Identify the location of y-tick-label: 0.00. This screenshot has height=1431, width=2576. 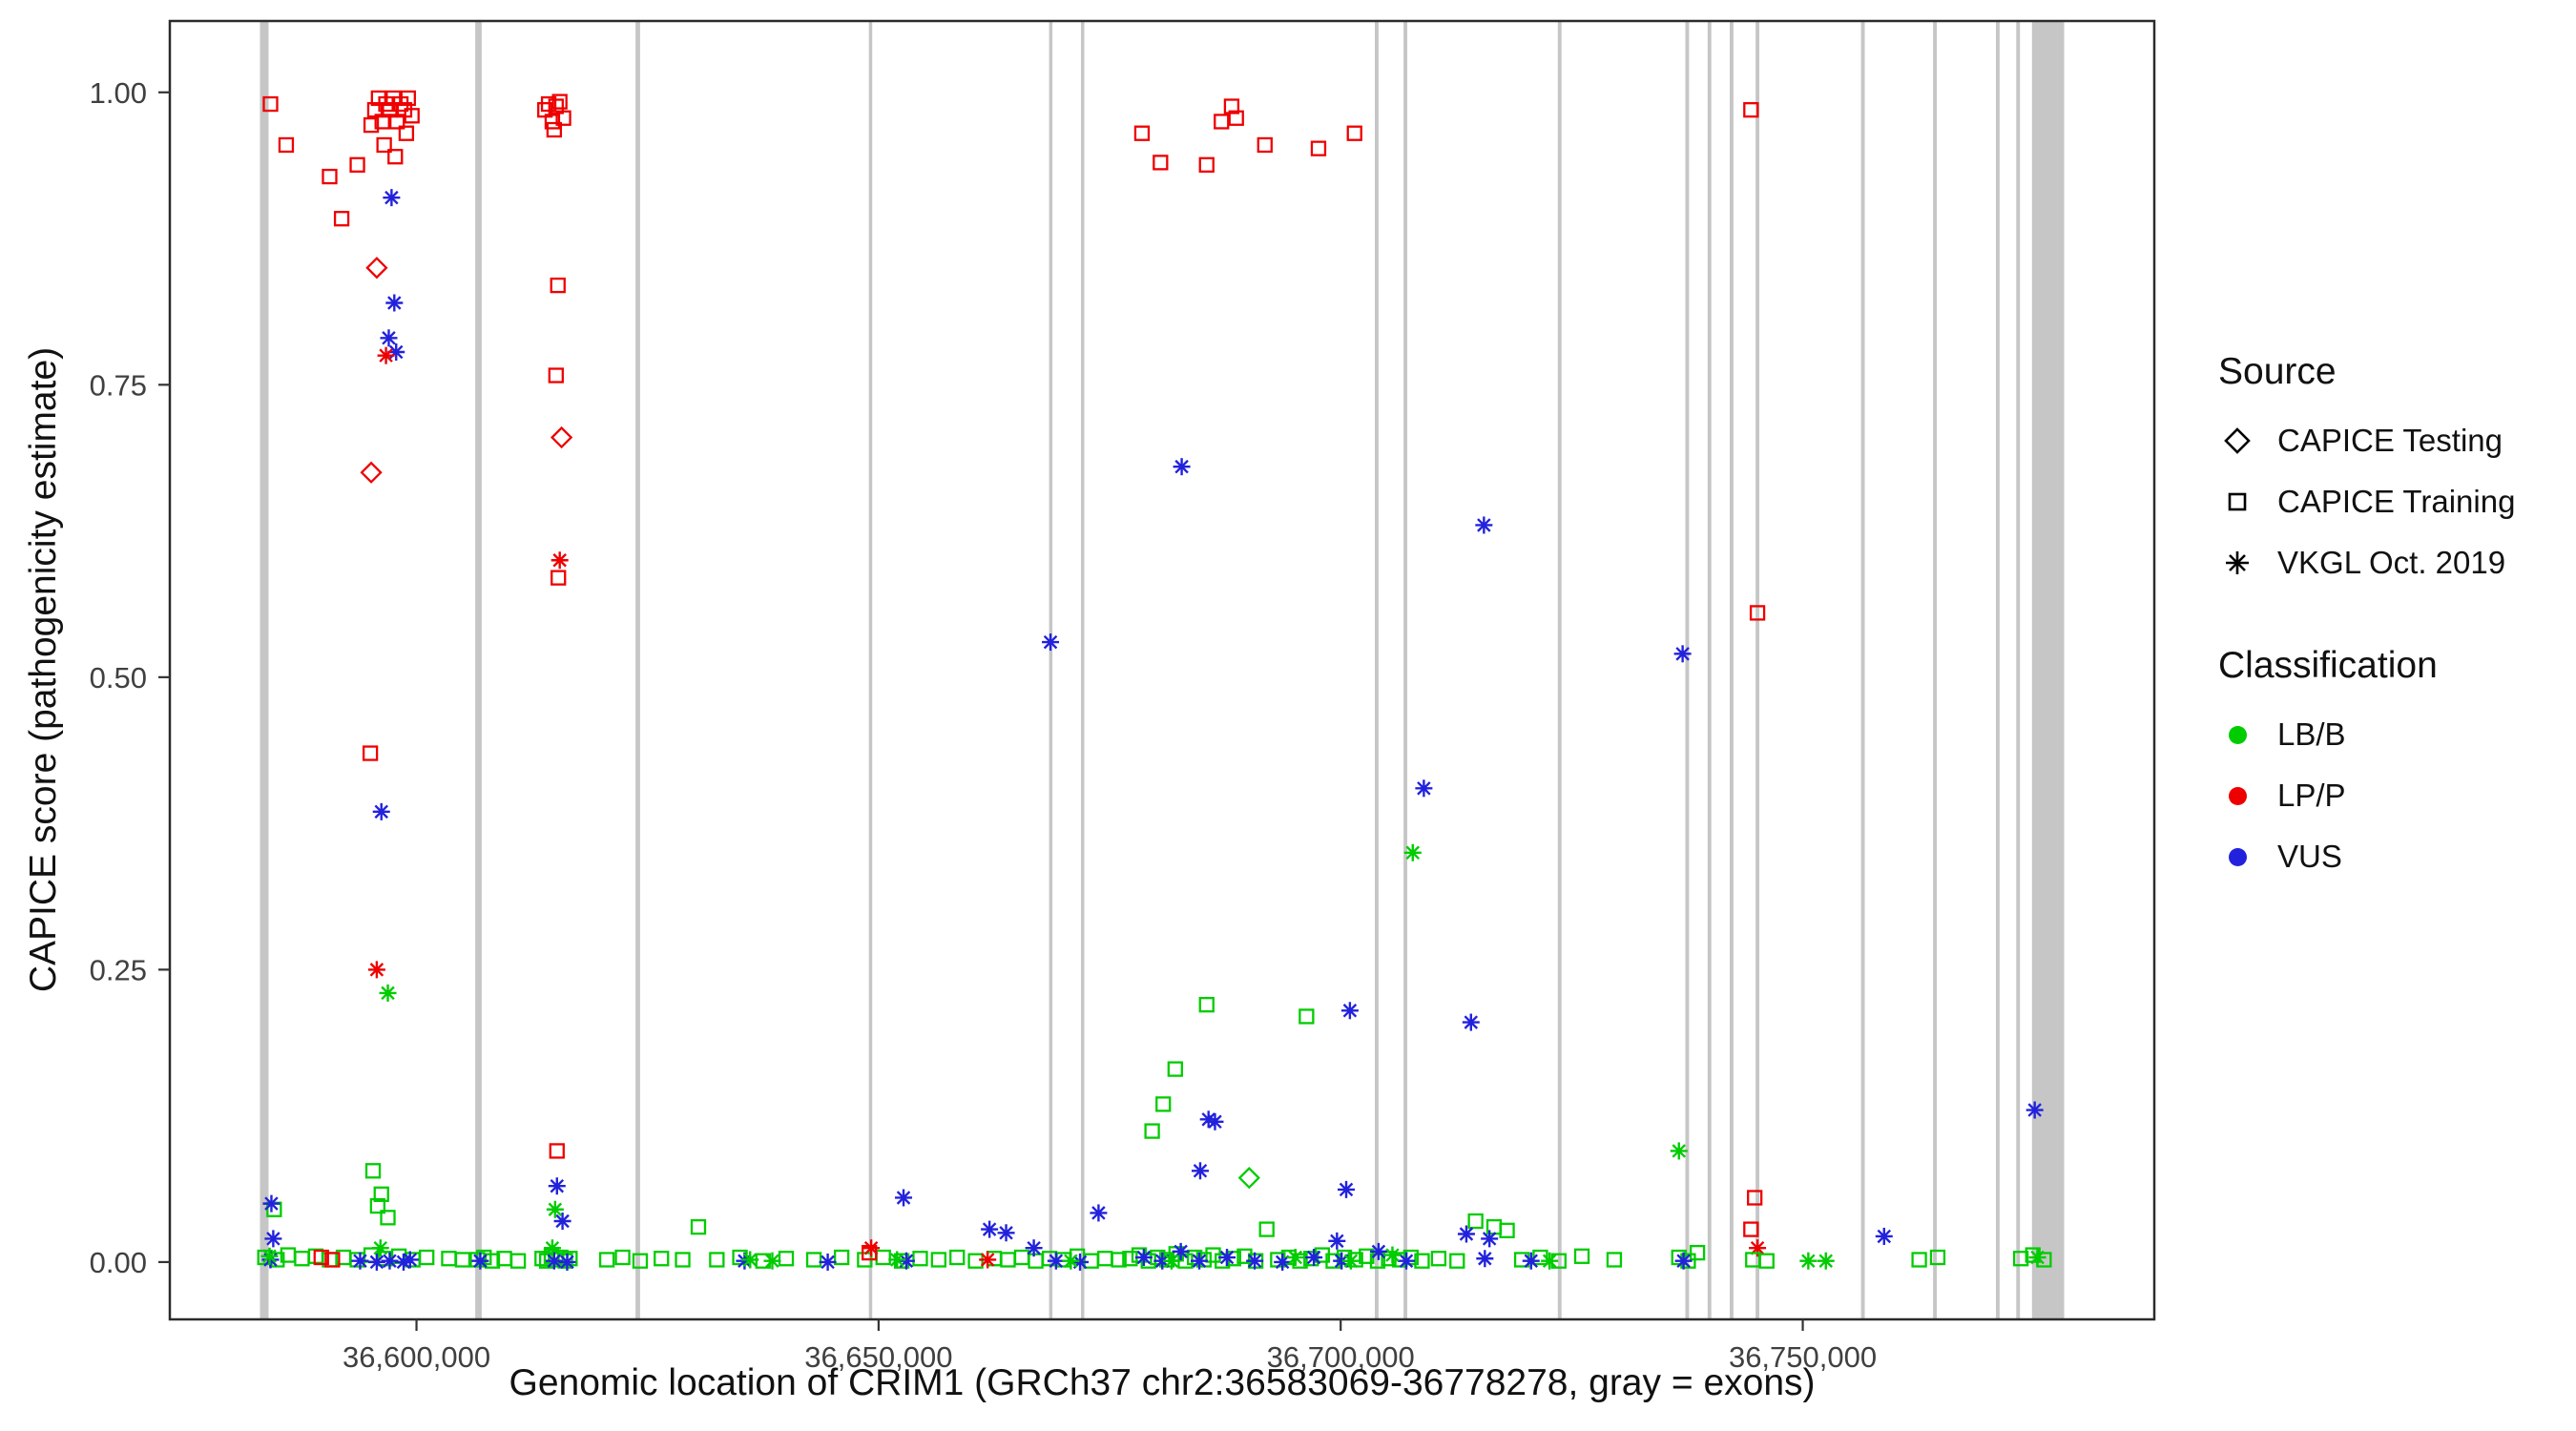
(118, 1262).